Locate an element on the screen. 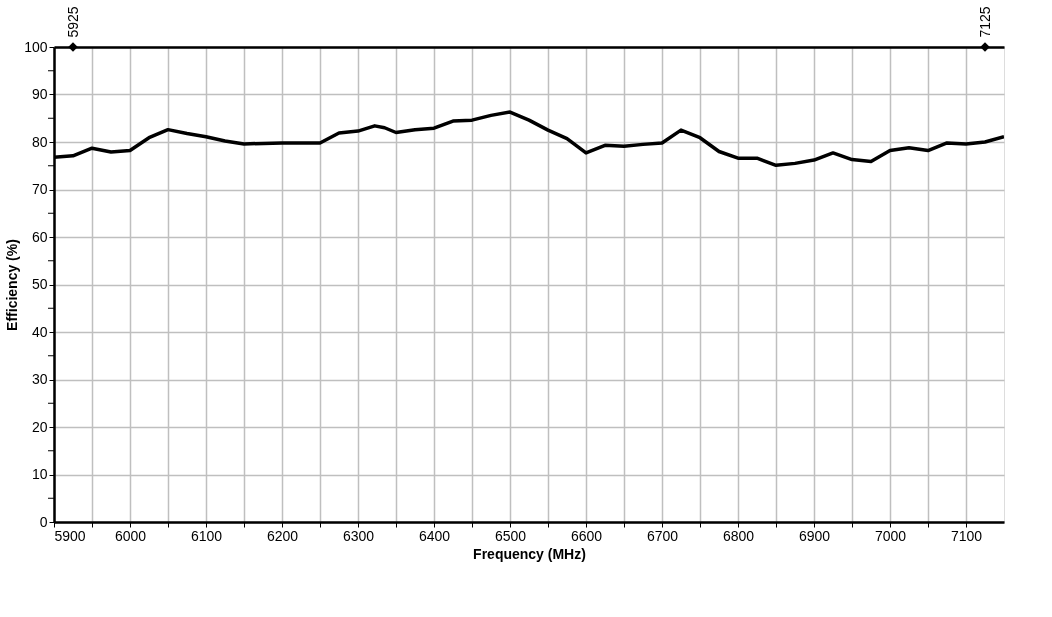 Image resolution: width=1052 pixels, height=617 pixels. x-tick-label: 6600 is located at coordinates (586, 535).